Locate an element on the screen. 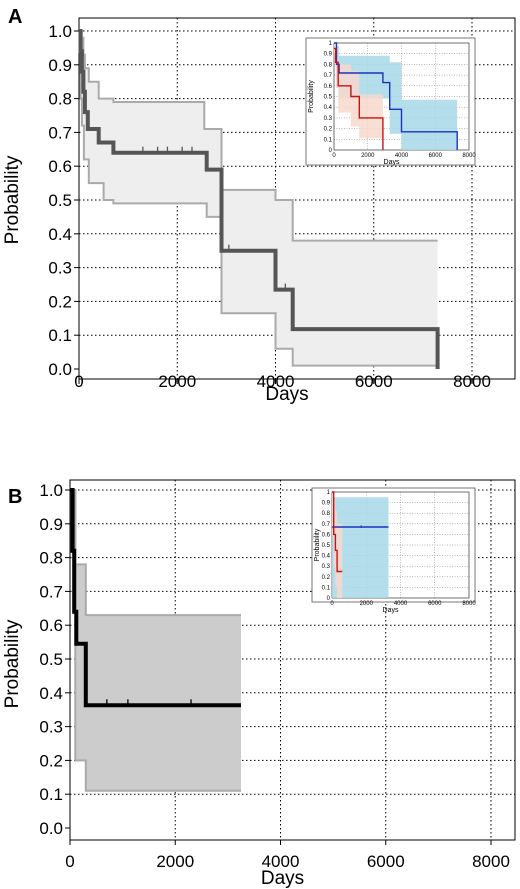 The image size is (520, 889). survival-curve is located at coordinates (155, 598).